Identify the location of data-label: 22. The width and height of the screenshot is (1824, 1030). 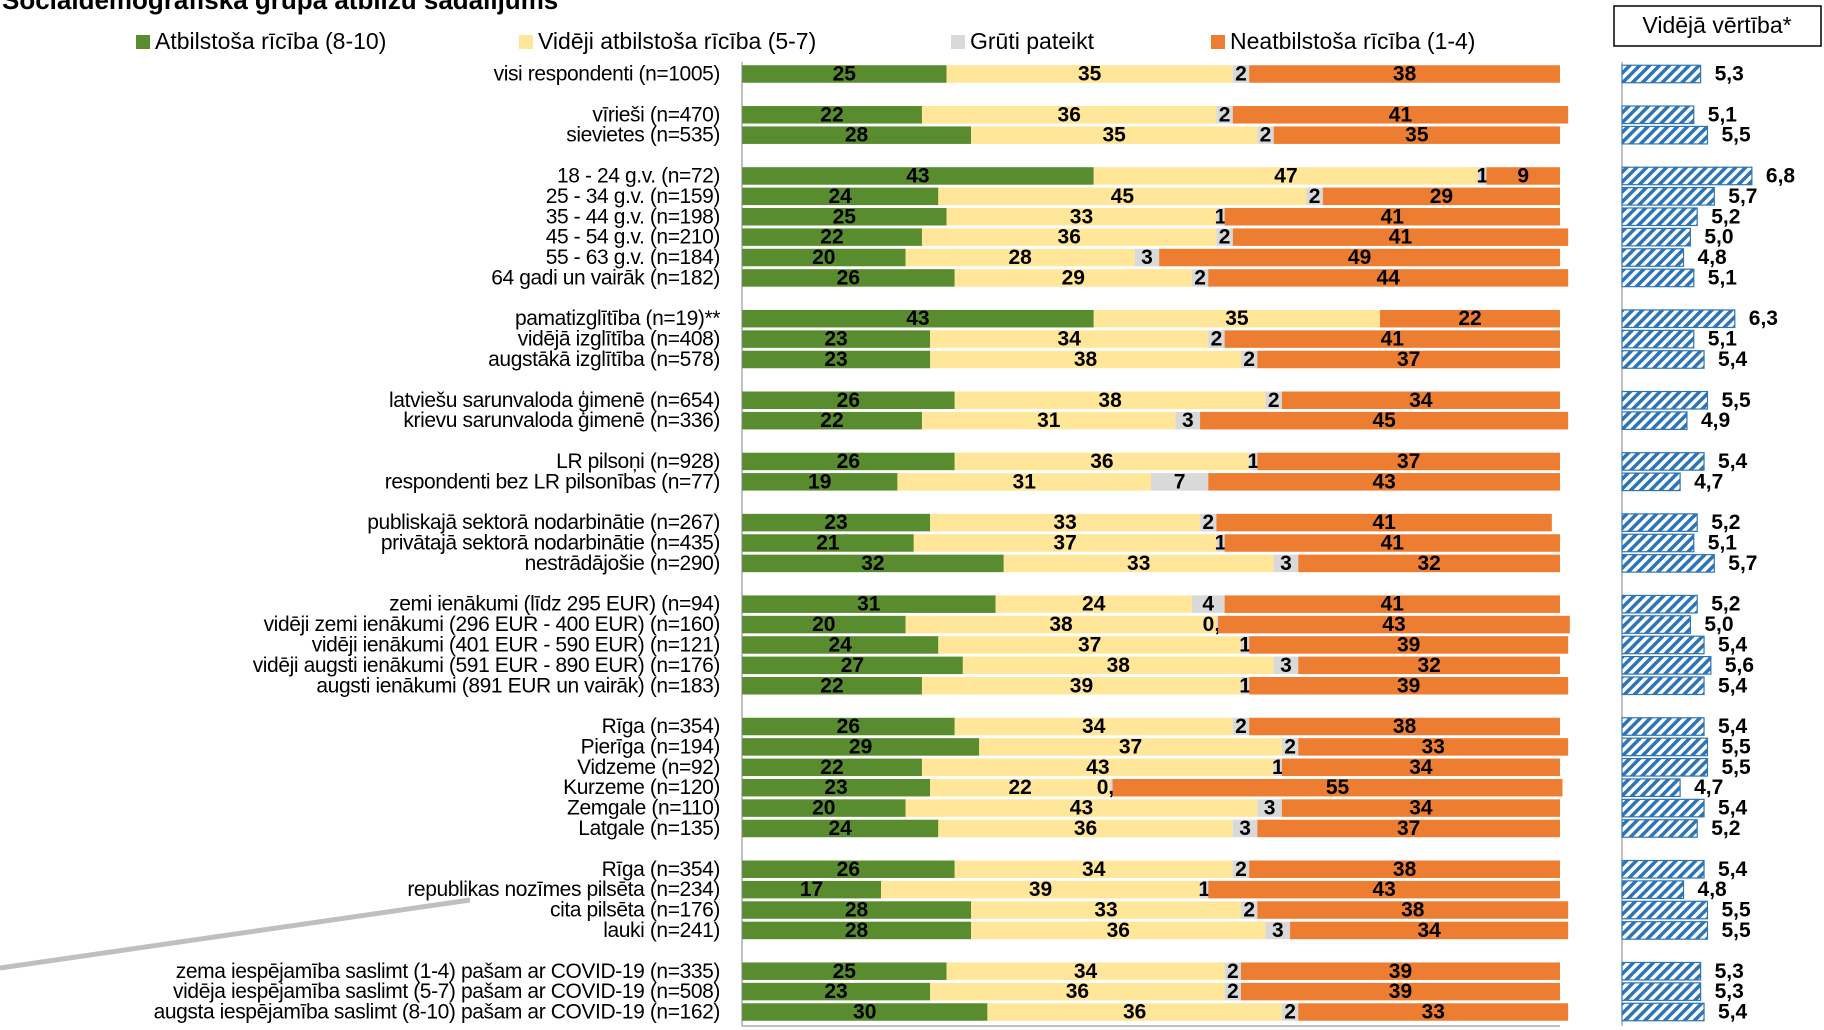
(831, 420).